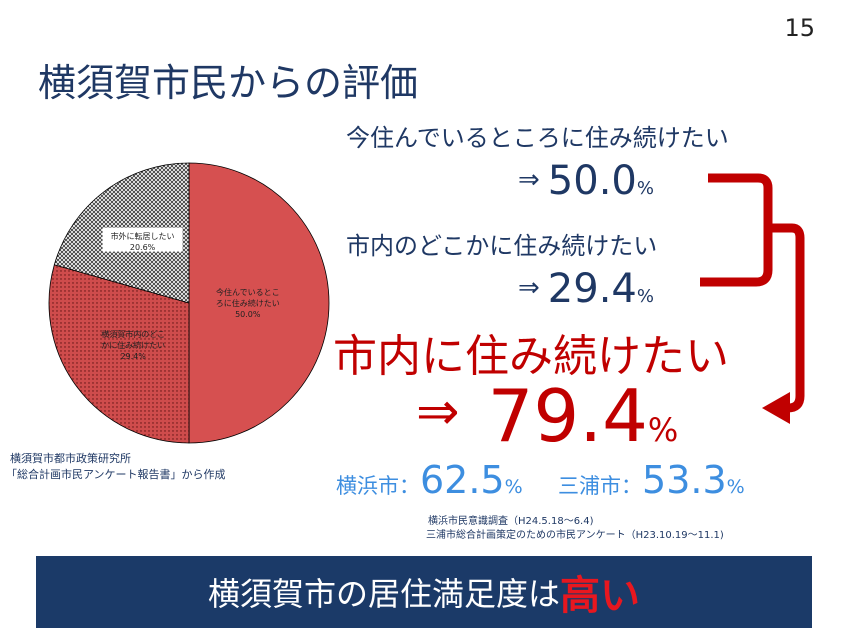 This screenshot has height=638, width=851. I want to click on city1-name: 横浜市：, so click(378, 486).